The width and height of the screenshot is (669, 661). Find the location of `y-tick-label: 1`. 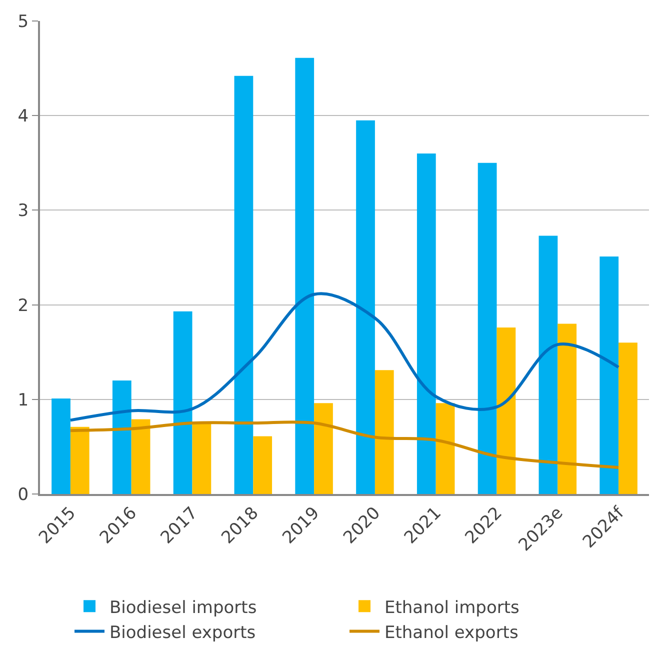

y-tick-label: 1 is located at coordinates (23, 400).